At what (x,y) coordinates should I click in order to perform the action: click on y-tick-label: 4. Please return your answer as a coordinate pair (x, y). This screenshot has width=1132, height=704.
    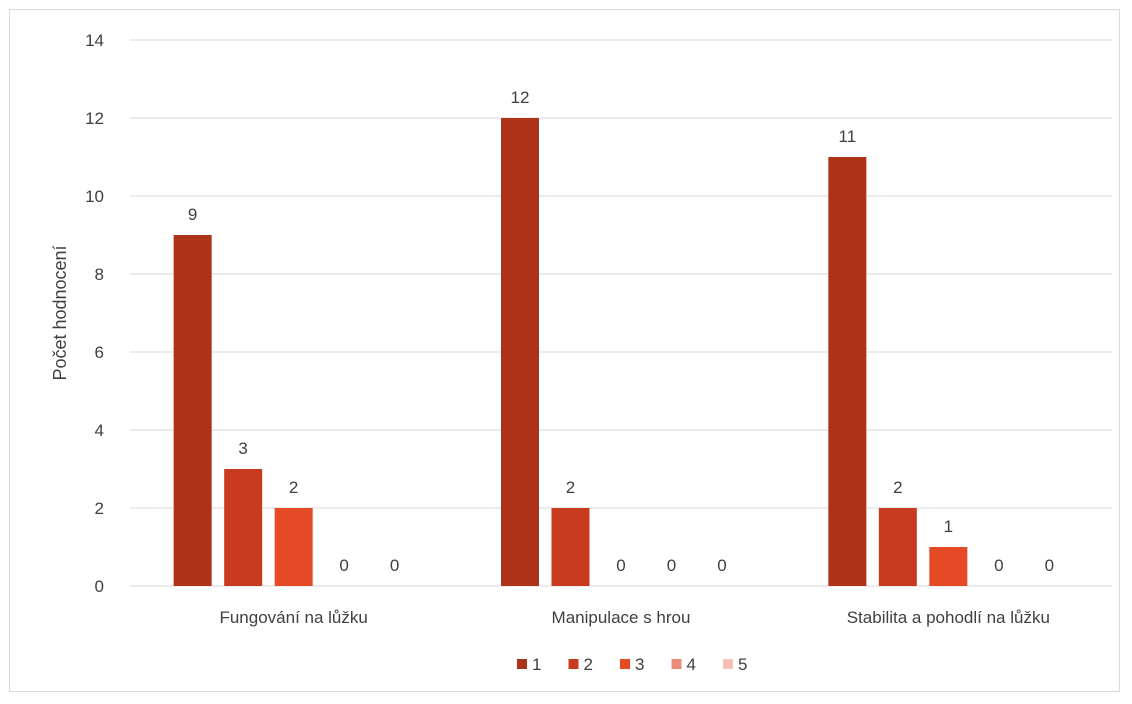
    Looking at the image, I should click on (99, 430).